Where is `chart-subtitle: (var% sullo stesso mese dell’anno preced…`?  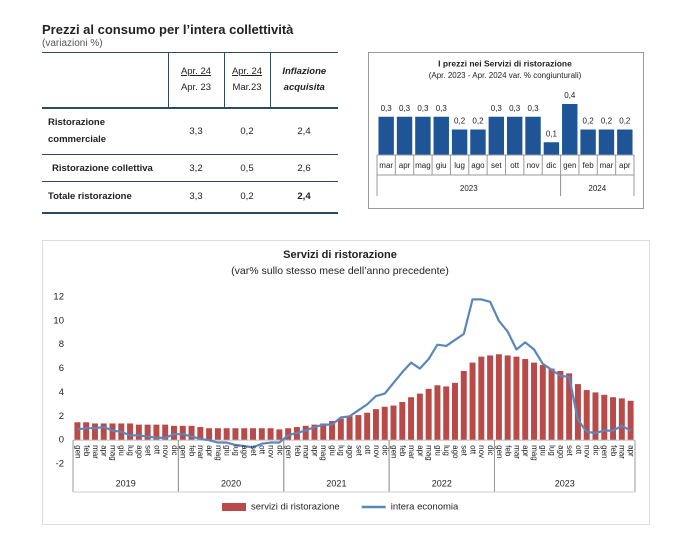
chart-subtitle: (var% sullo stesso mese dell’anno preced… is located at coordinates (340, 271).